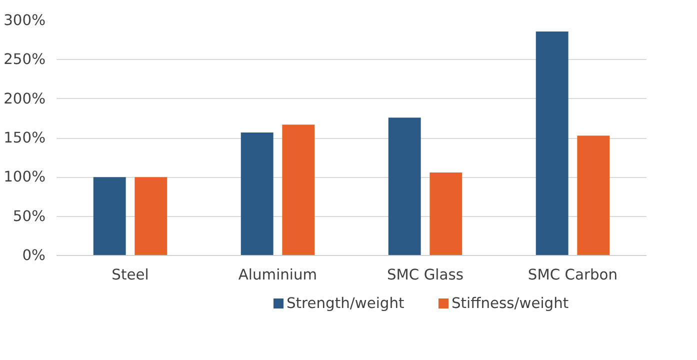  What do you see at coordinates (510, 303) in the screenshot?
I see `legend-label: Stiffness/weight` at bounding box center [510, 303].